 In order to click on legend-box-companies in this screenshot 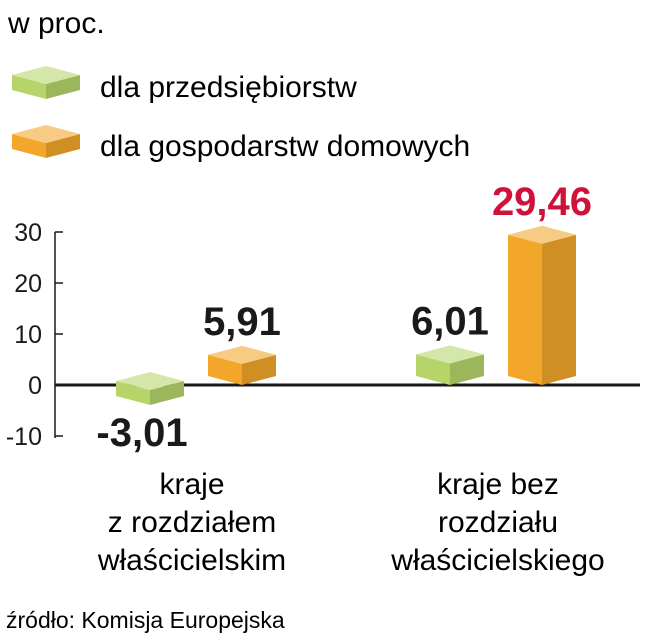, I will do `click(46, 82)`.